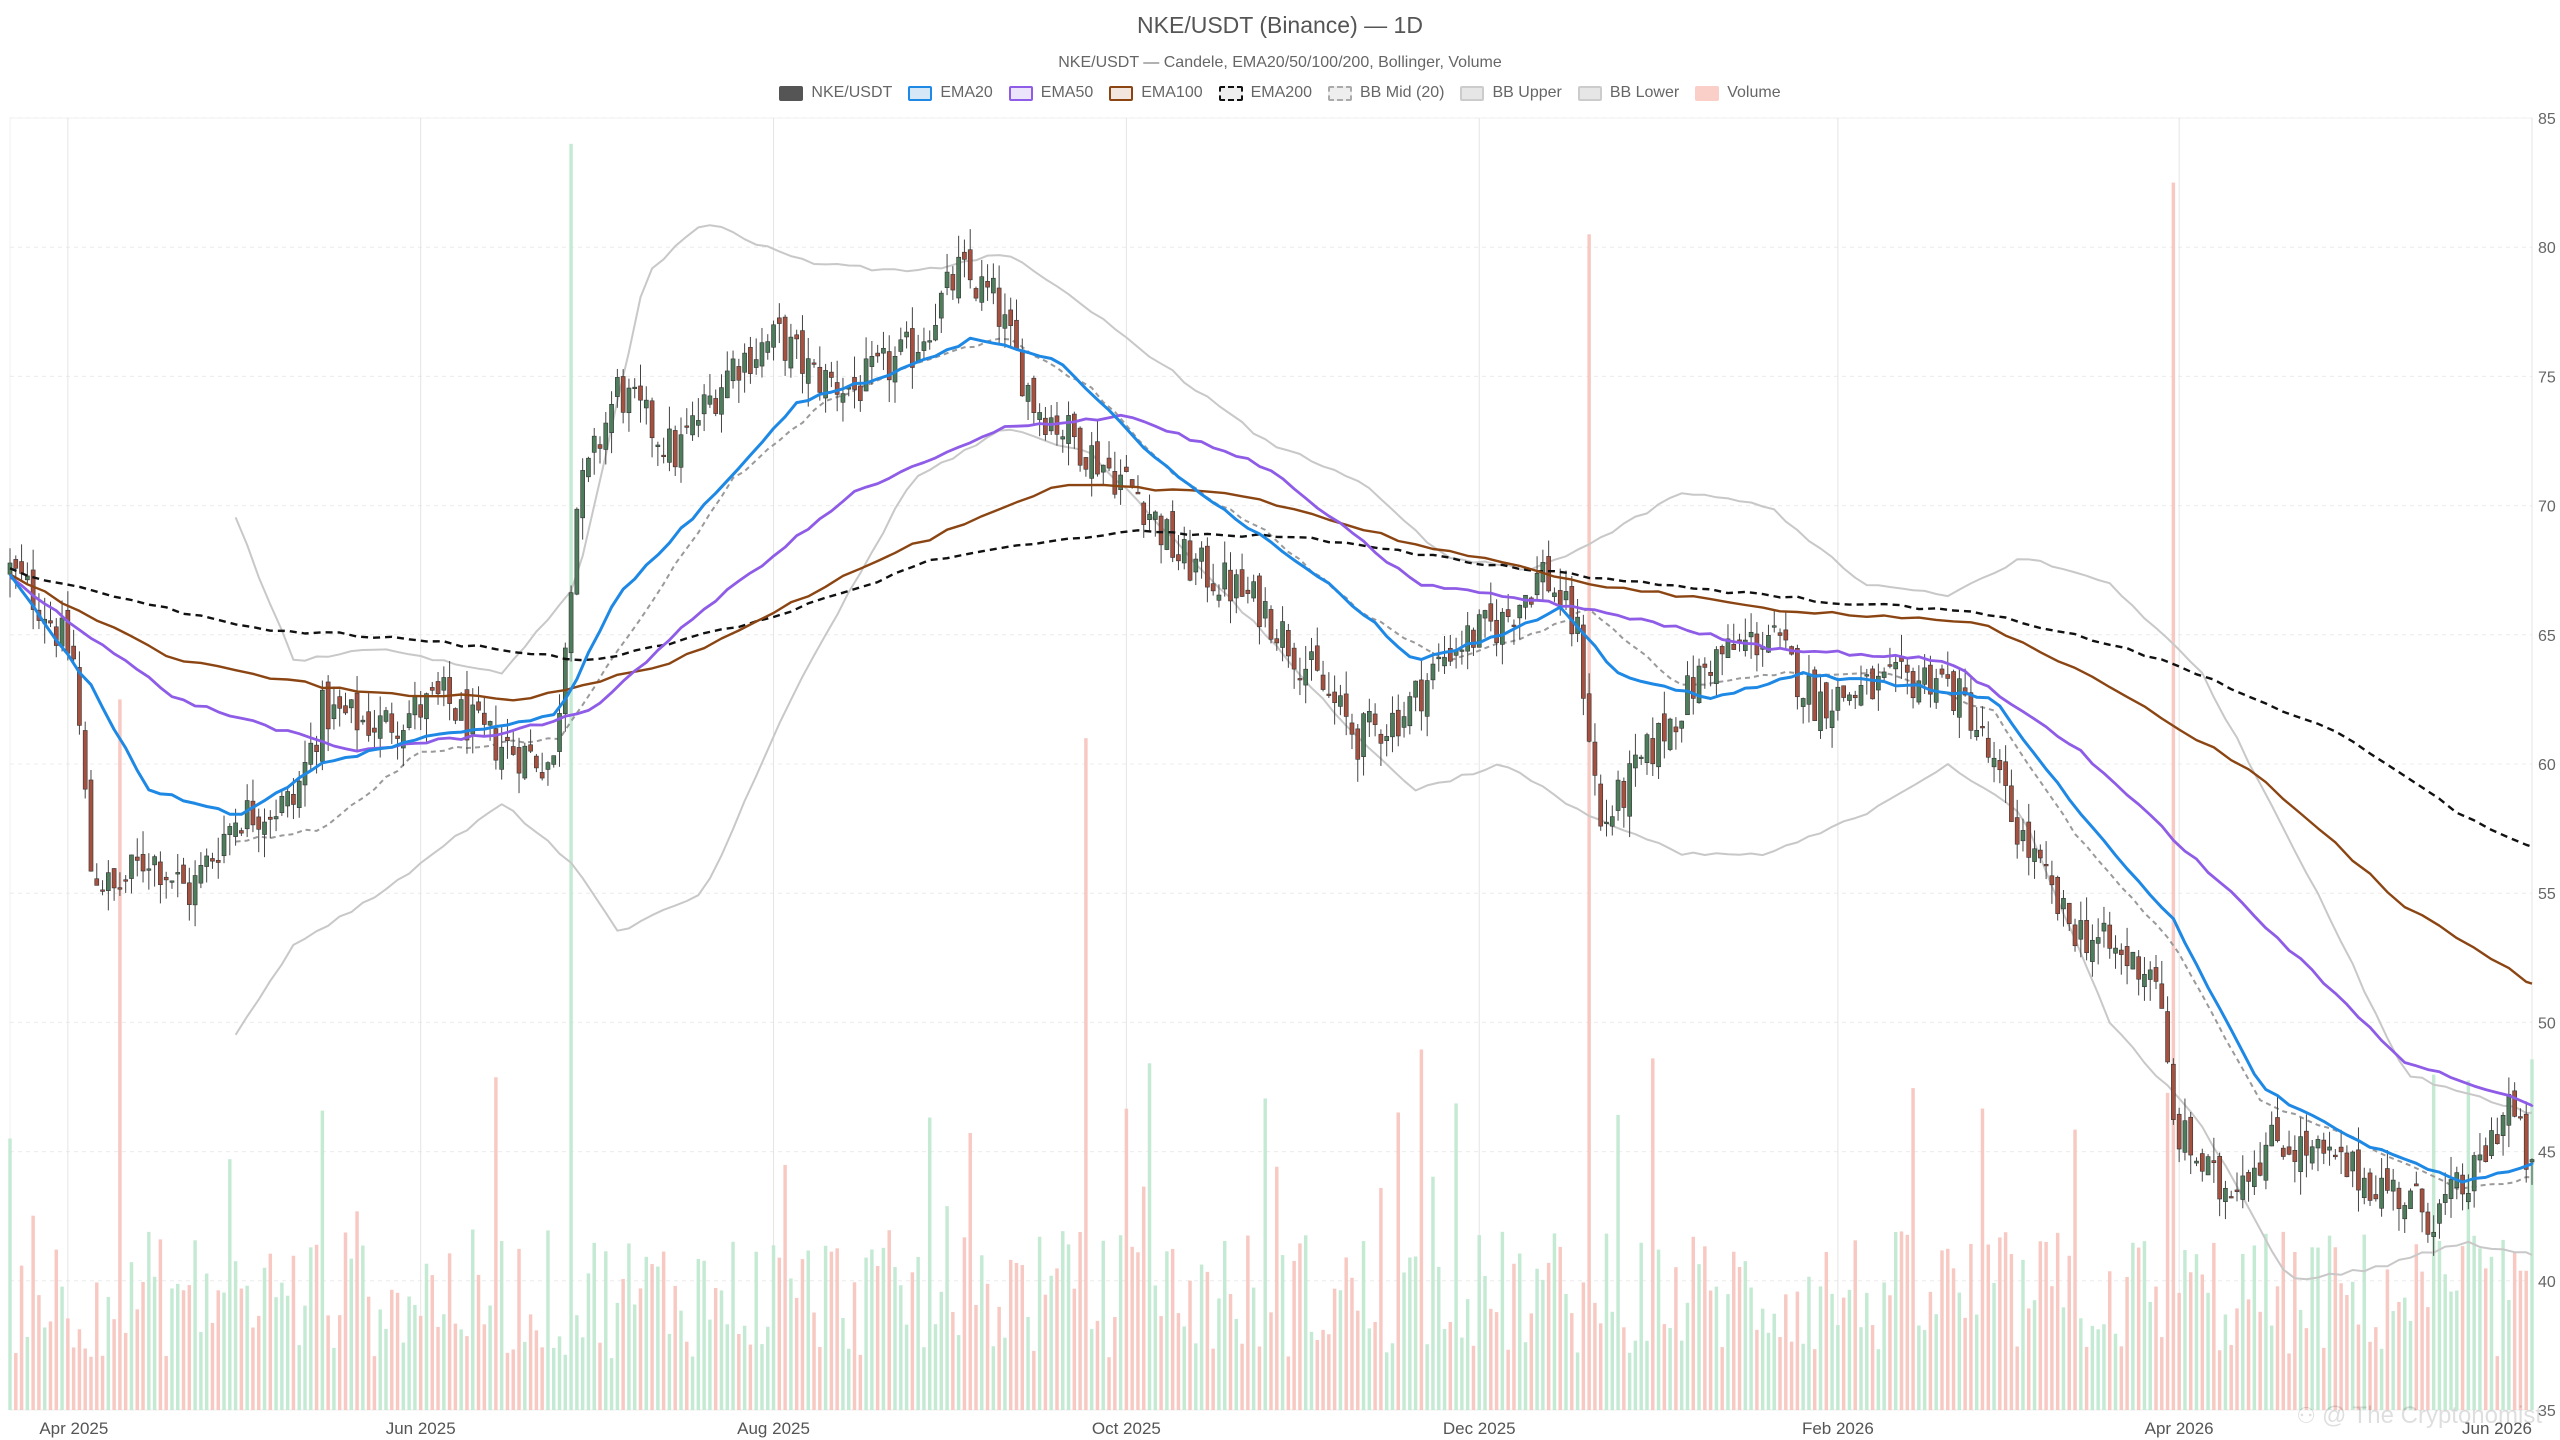 This screenshot has height=1440, width=2560. Describe the element at coordinates (2547, 1282) in the screenshot. I see `y-tick-label: 40` at that location.